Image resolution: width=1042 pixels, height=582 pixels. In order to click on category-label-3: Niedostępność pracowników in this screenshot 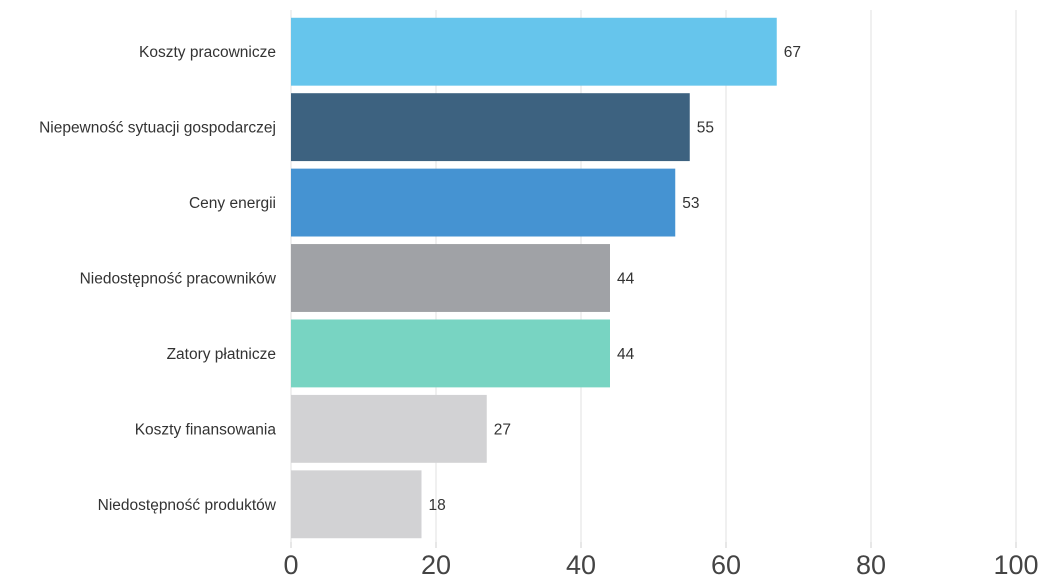, I will do `click(178, 279)`.